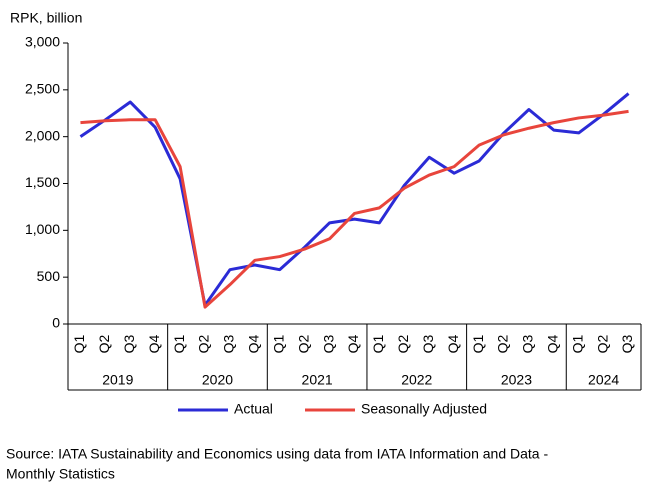 The width and height of the screenshot is (654, 493). Describe the element at coordinates (424, 409) in the screenshot. I see `legend-label: Seasonally Adjusted` at that location.